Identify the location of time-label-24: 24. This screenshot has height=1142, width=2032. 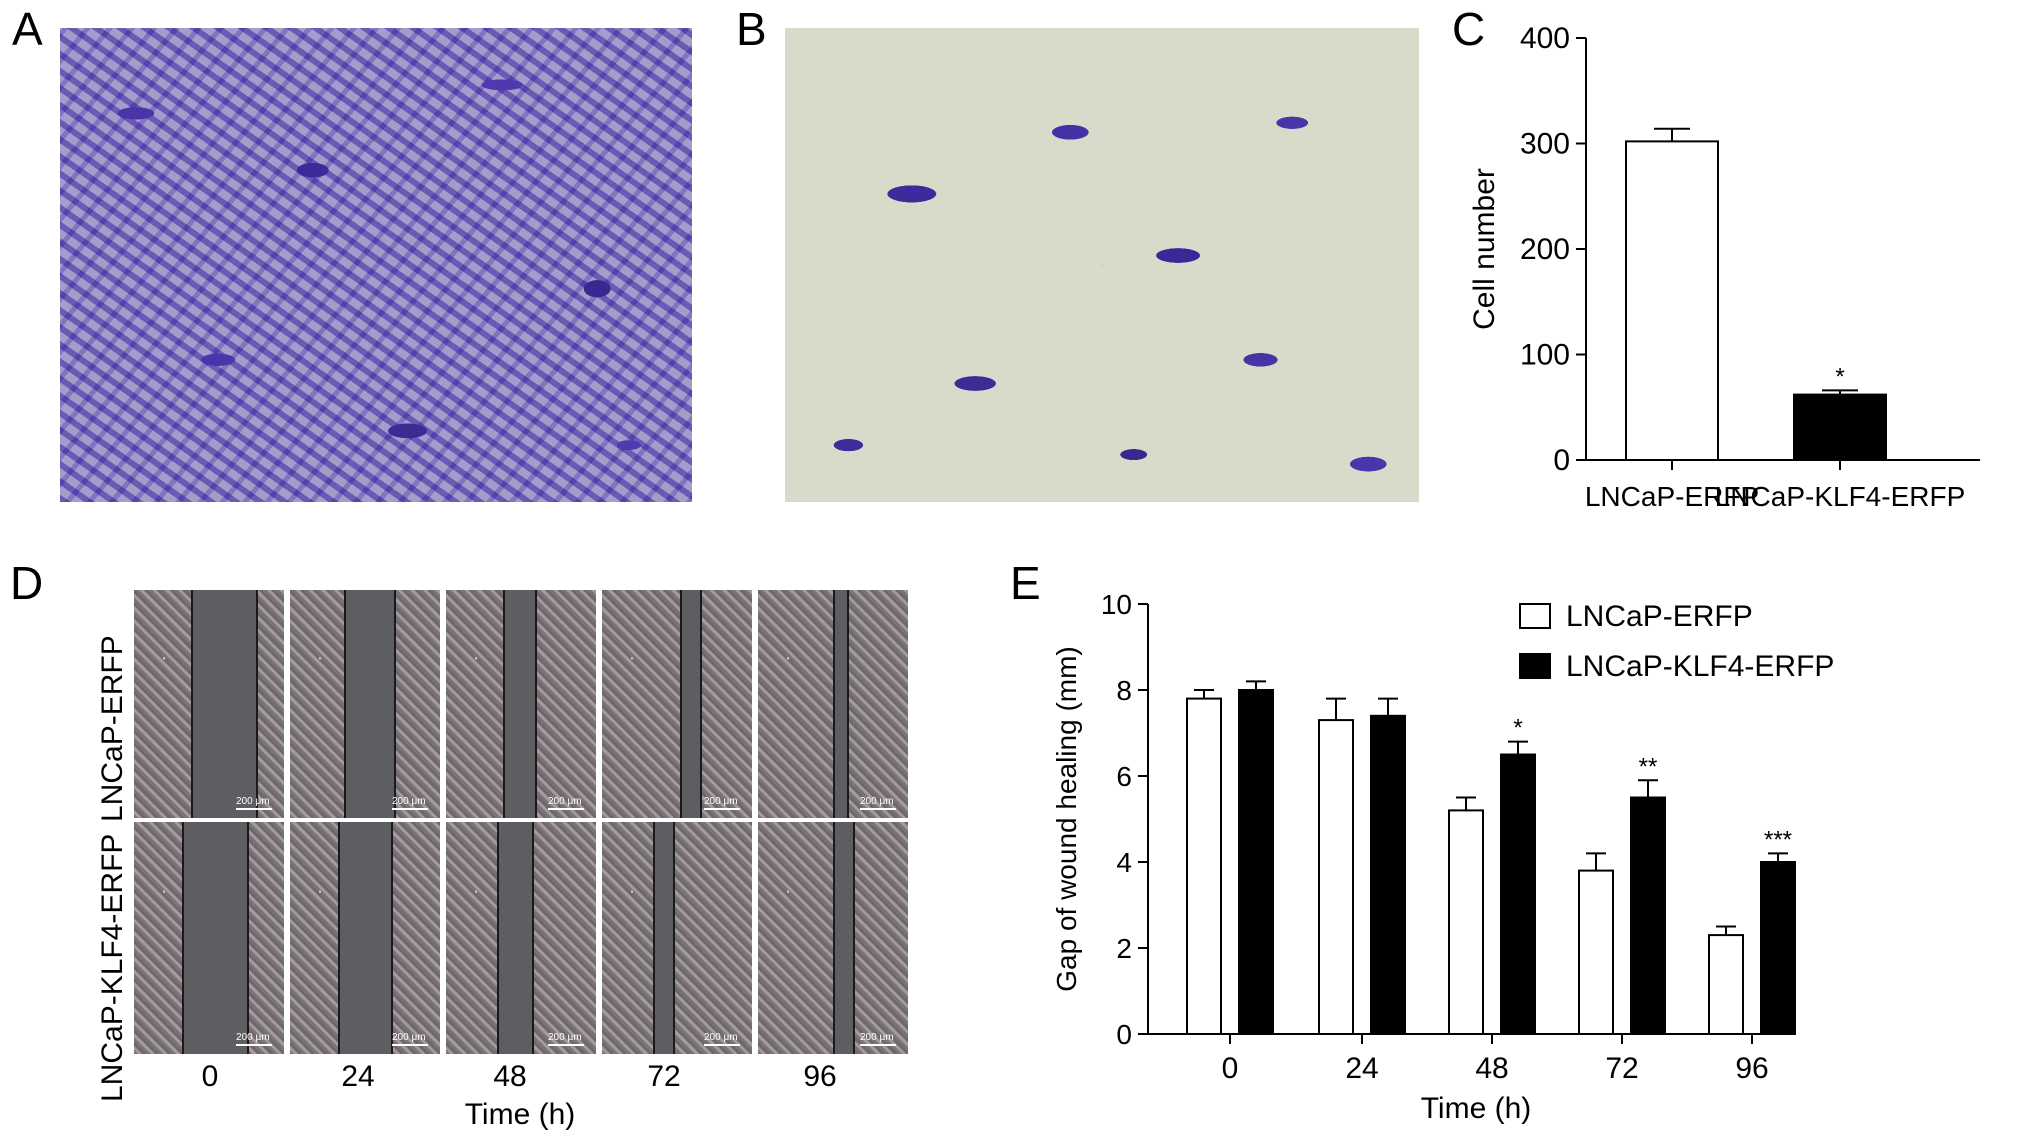
(358, 1076).